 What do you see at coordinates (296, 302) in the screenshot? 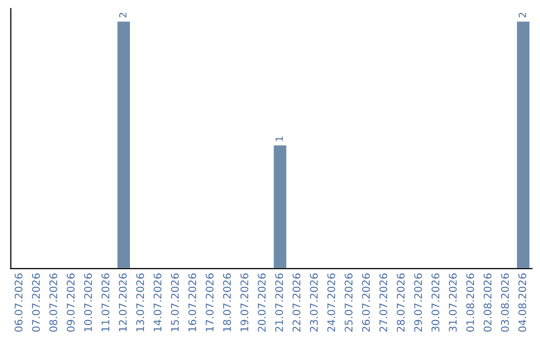
I see `x-tick-label: 22.07.2026` at bounding box center [296, 302].